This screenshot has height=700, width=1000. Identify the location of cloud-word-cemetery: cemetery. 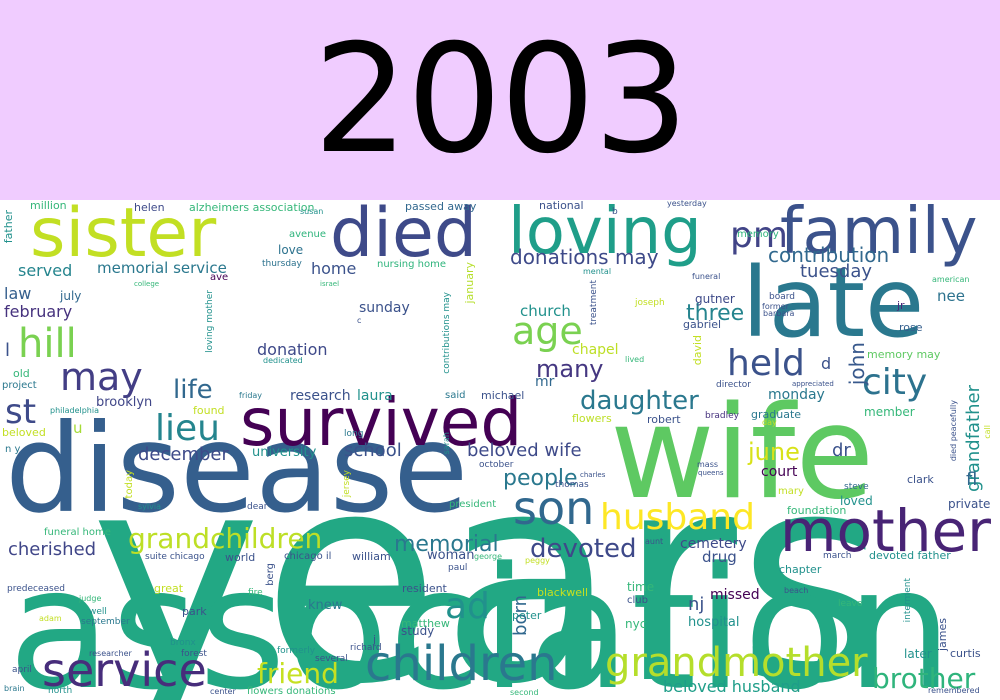
(713, 544).